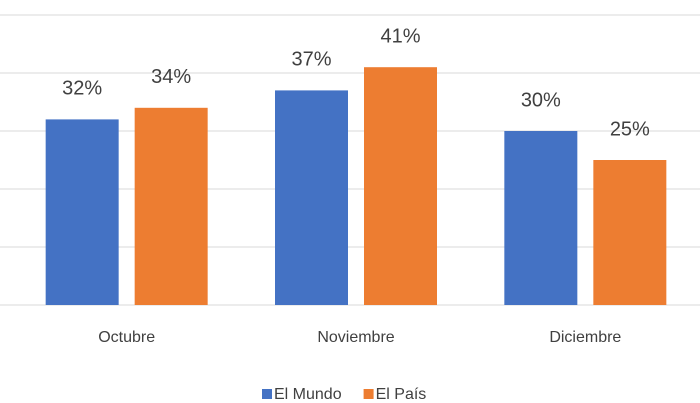 The image size is (700, 403). Describe the element at coordinates (585, 337) in the screenshot. I see `x-tick-label: Diciembre` at that location.